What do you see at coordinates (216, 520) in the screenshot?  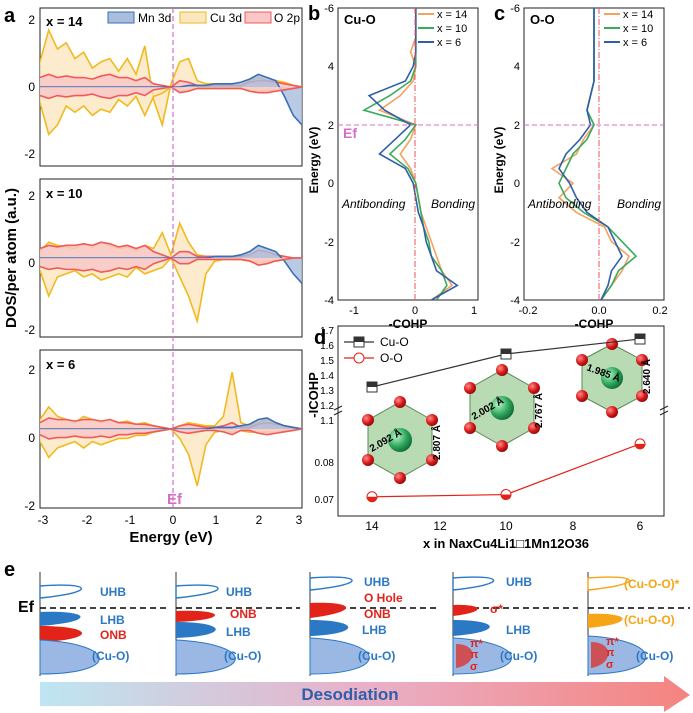 I see `xtick-a-1: 1` at bounding box center [216, 520].